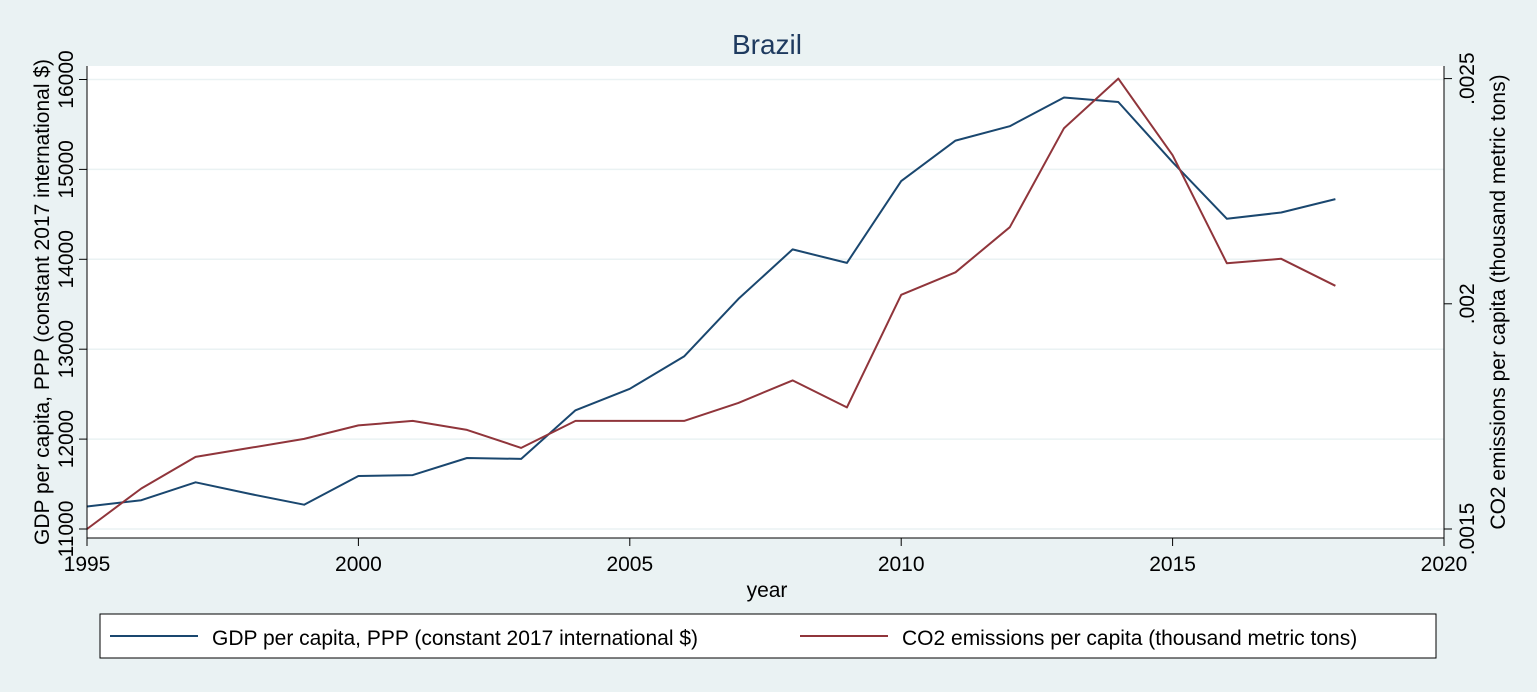 The height and width of the screenshot is (692, 1537). Describe the element at coordinates (1444, 564) in the screenshot. I see `x-tick-label-5: 2020` at that location.